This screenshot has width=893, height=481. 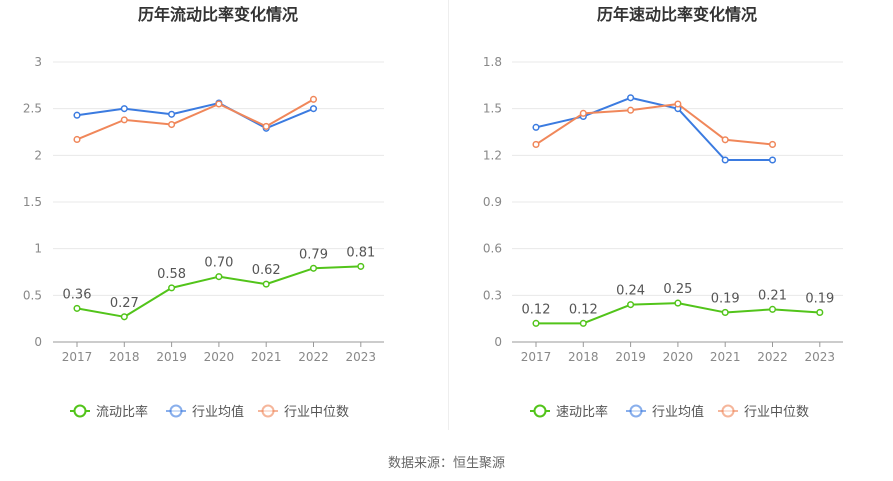 I want to click on panel-divider, so click(x=448, y=215).